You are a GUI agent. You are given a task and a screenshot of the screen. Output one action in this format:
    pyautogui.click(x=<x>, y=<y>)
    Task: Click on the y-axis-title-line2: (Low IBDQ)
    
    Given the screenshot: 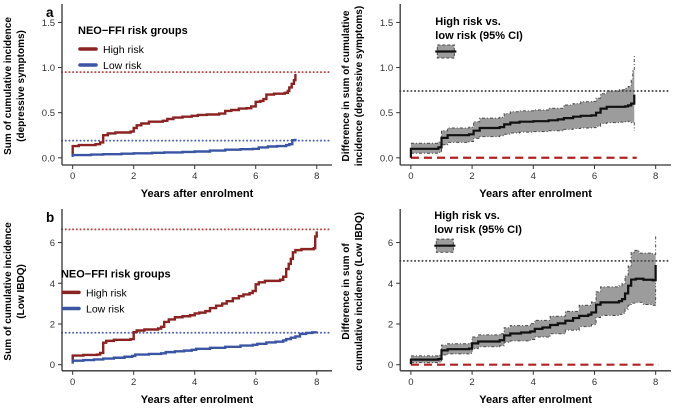 What is the action you would take?
    pyautogui.click(x=21, y=291)
    